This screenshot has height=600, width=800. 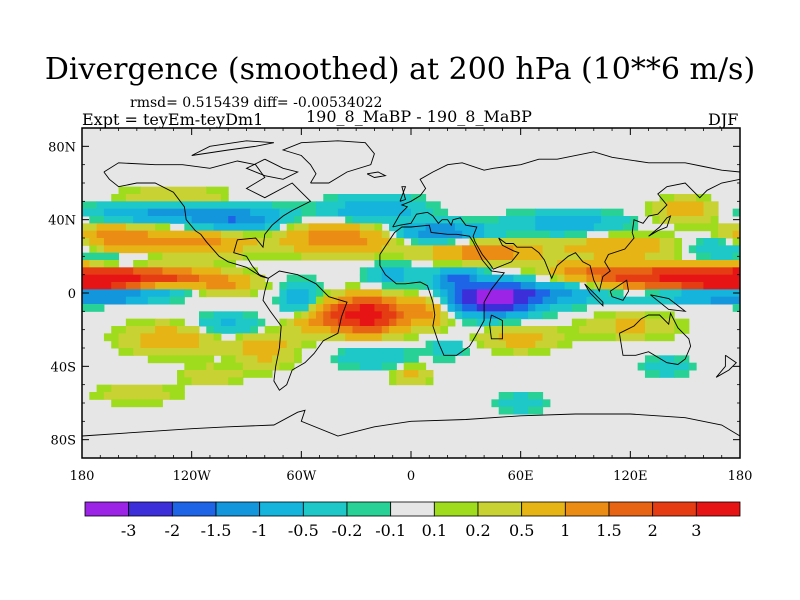 What do you see at coordinates (740, 476) in the screenshot?
I see `x-tick-label: 180` at bounding box center [740, 476].